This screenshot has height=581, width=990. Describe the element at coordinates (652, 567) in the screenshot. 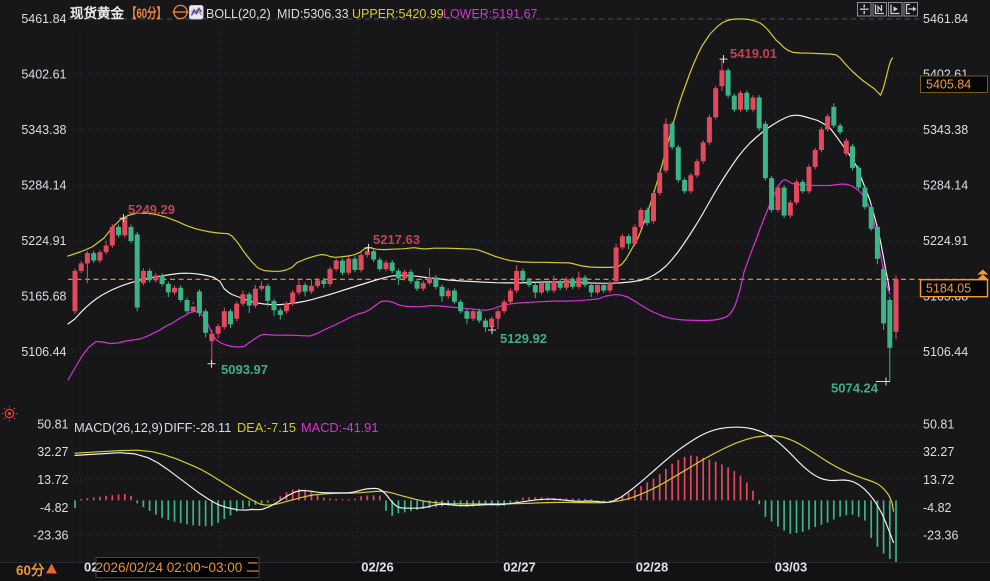

I see `svg-text: 02/28` at that location.